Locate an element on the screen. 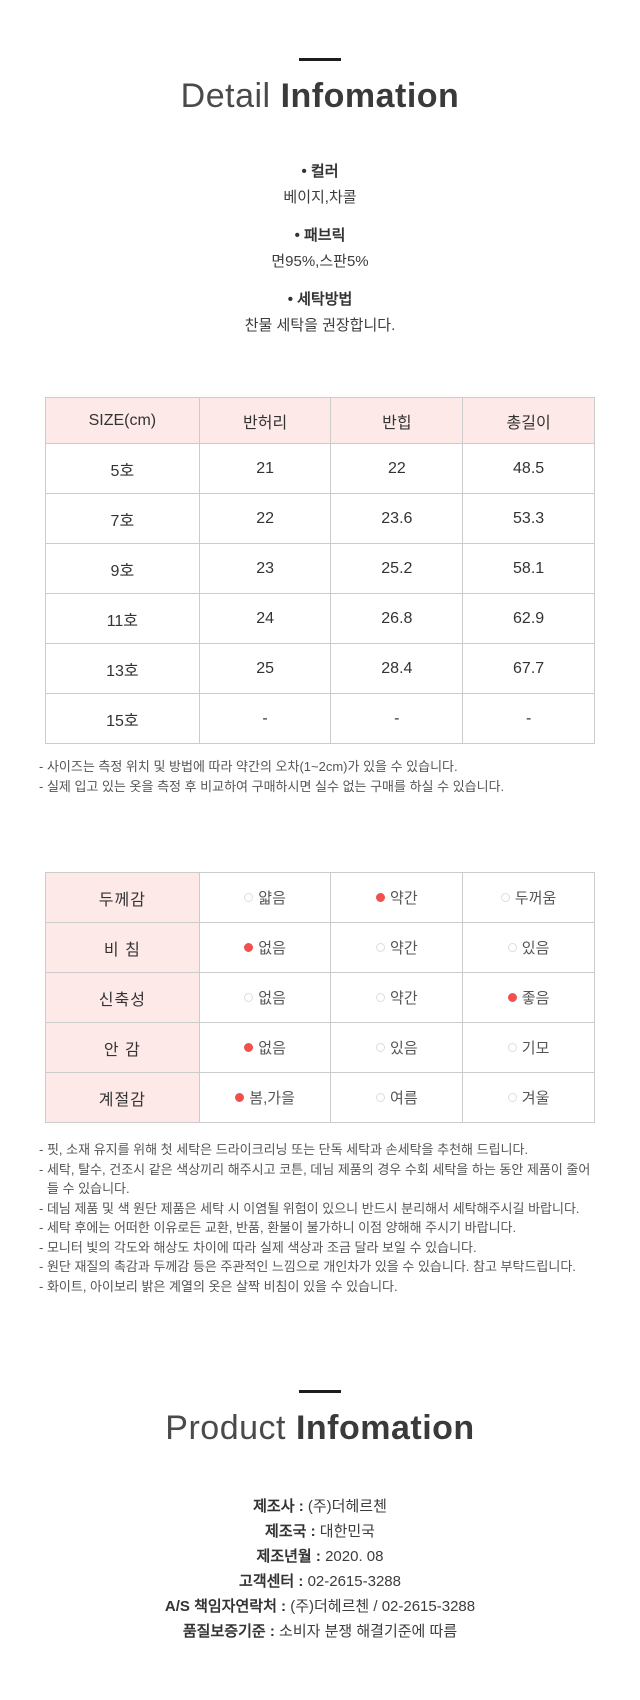  feature-row-sheerness: 비 침 없음 약간 있음 is located at coordinates (320, 947).